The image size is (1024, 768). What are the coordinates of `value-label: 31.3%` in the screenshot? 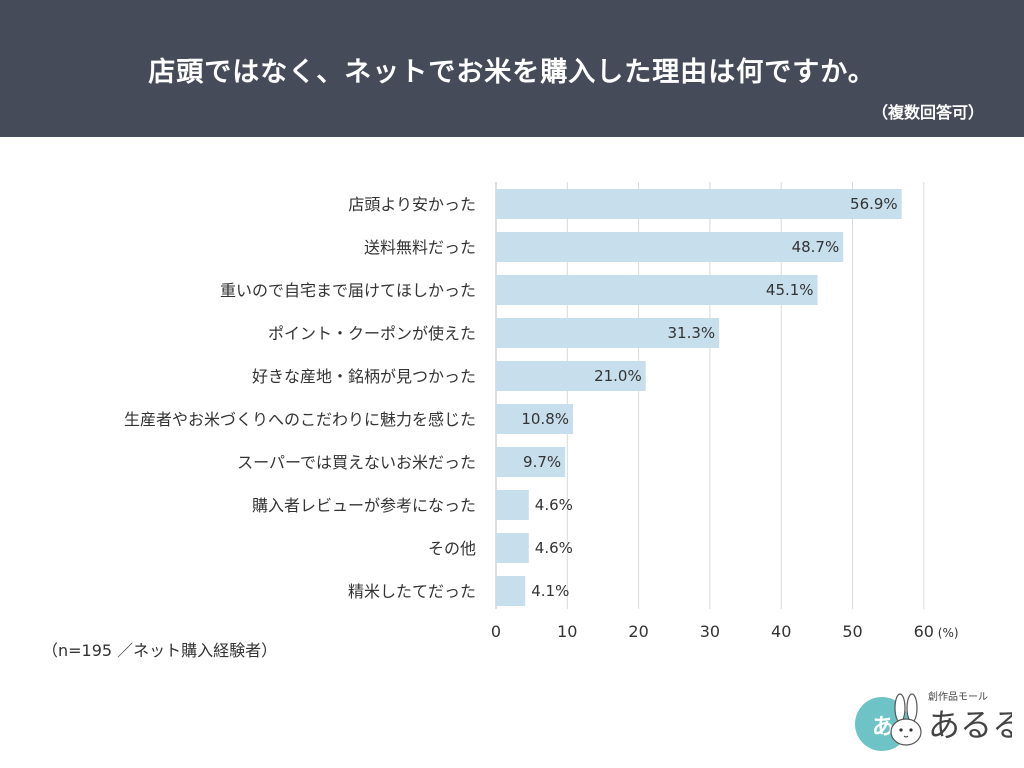 It's located at (692, 333).